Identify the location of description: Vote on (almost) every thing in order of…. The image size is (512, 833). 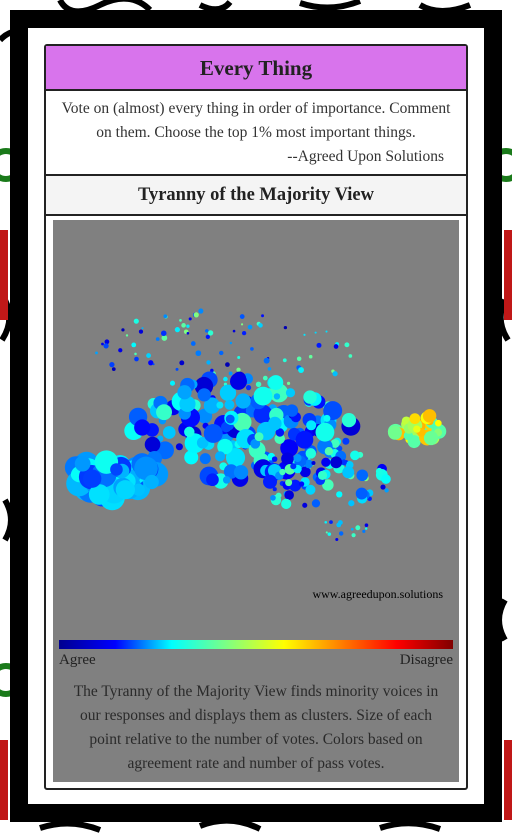
(256, 133).